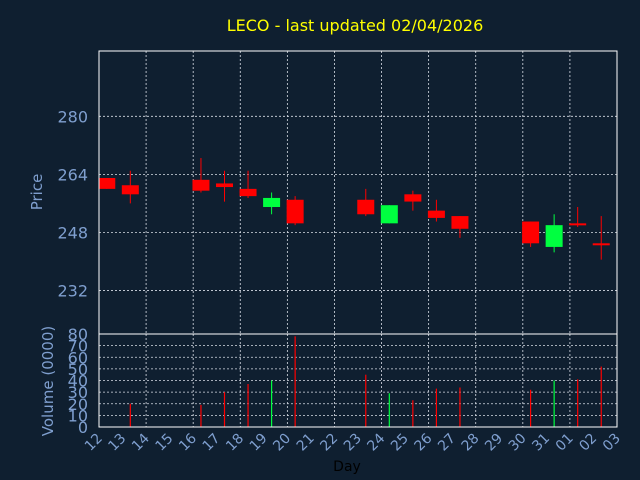 This screenshot has width=640, height=480. What do you see at coordinates (78, 404) in the screenshot?
I see `volume-tick-label: 20` at bounding box center [78, 404].